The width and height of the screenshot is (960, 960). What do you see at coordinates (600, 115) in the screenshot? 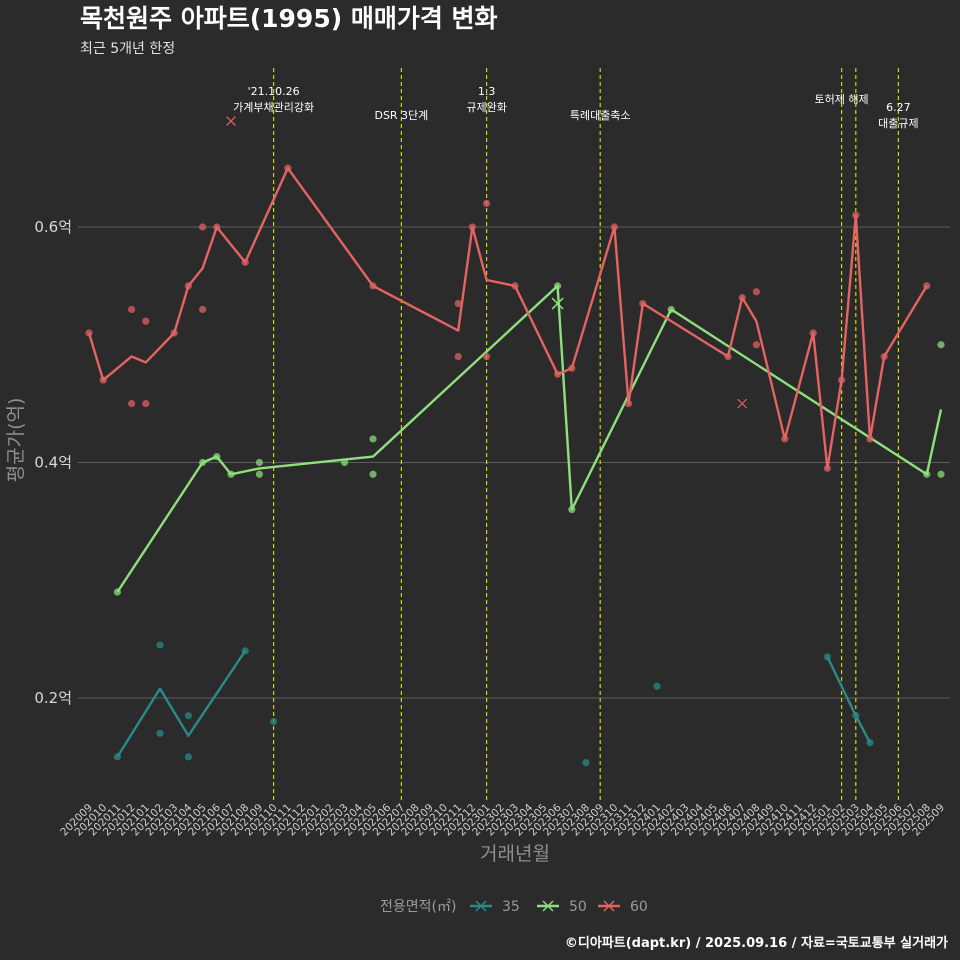
I see `event-label: 특례대출축소` at bounding box center [600, 115].